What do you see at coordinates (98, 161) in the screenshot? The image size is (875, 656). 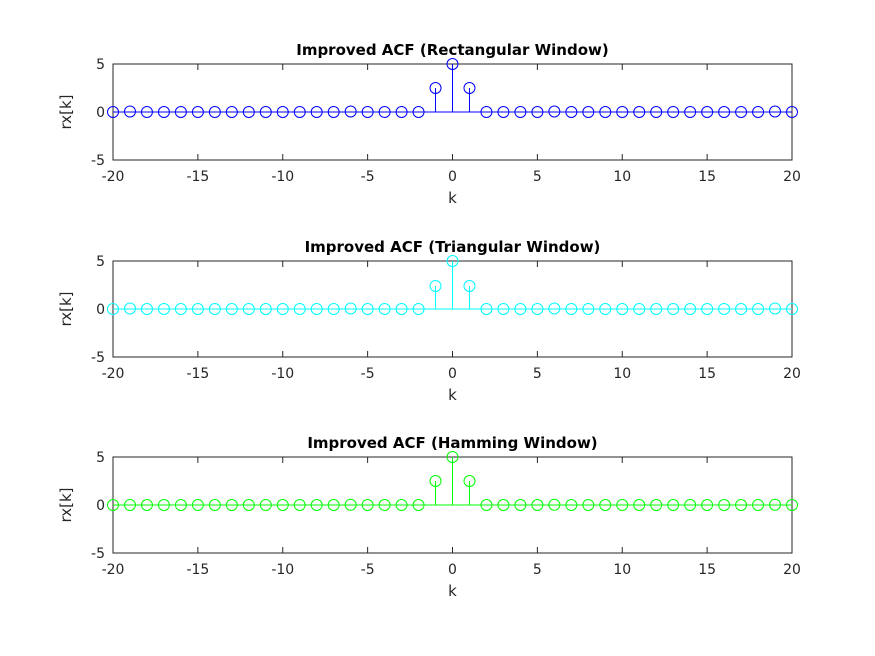 I see `y-tick-label: -5` at bounding box center [98, 161].